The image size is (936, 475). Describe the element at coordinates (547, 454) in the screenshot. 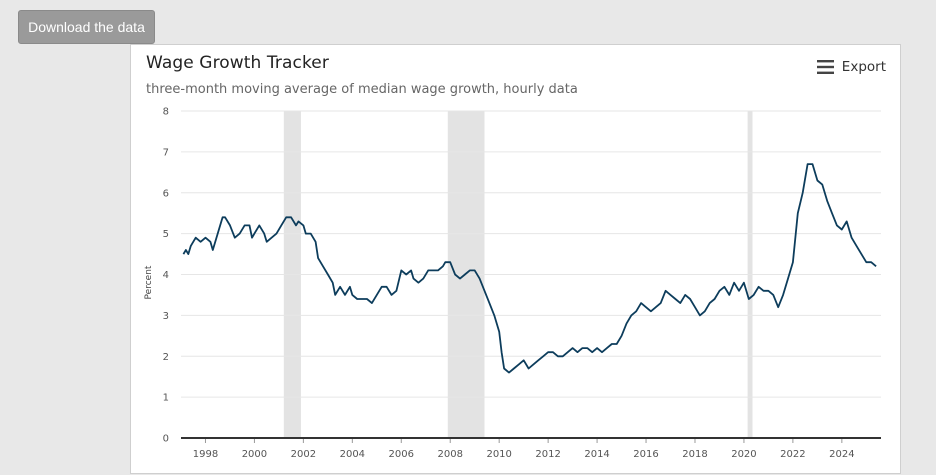

I see `x-tick-label: 2012` at that location.